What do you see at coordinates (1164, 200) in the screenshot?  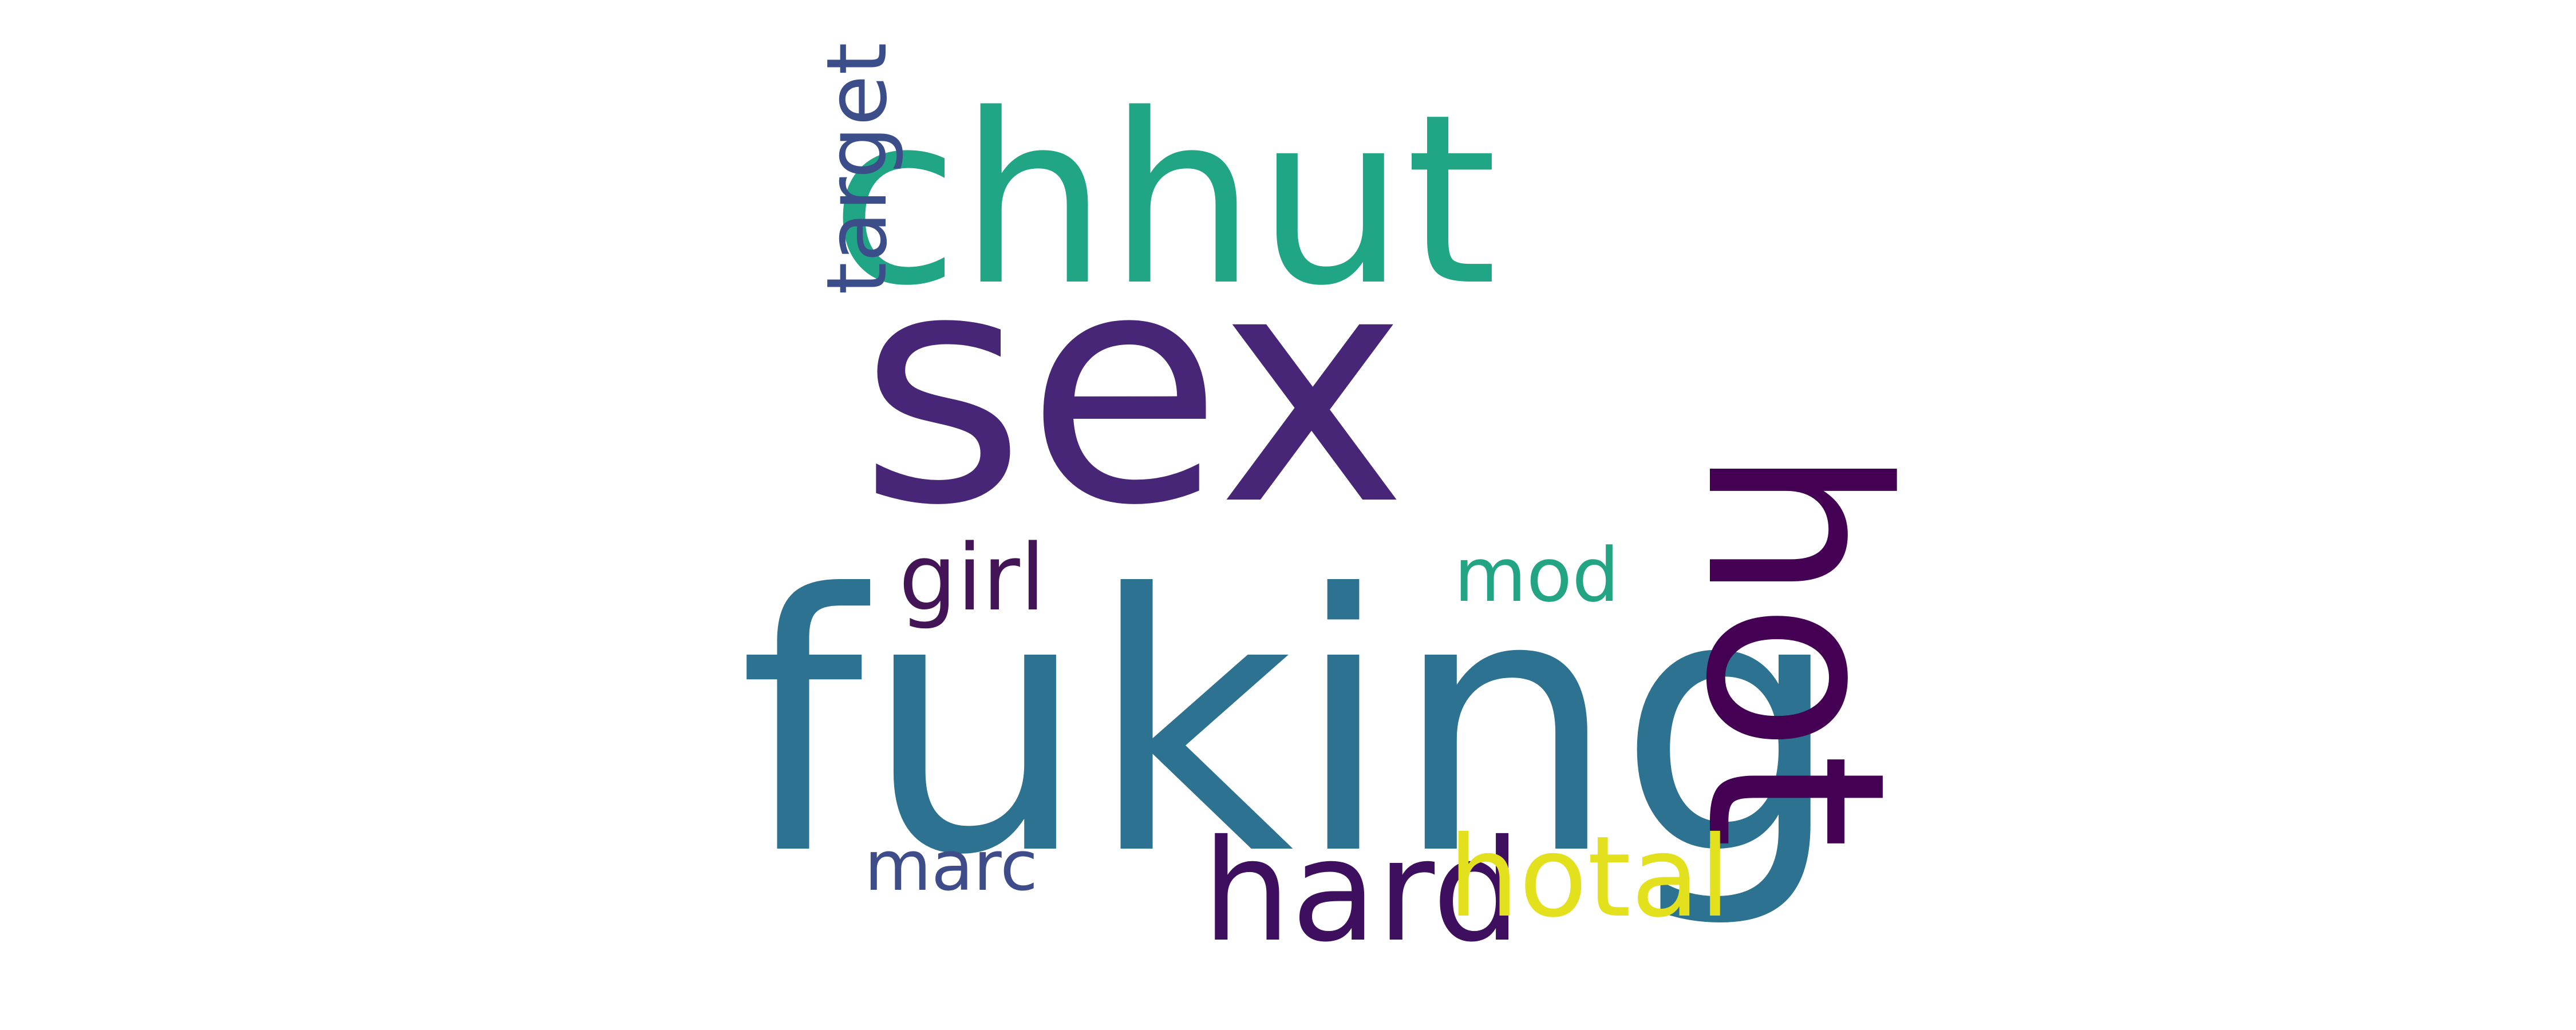 I see `word-chhut: chhut` at bounding box center [1164, 200].